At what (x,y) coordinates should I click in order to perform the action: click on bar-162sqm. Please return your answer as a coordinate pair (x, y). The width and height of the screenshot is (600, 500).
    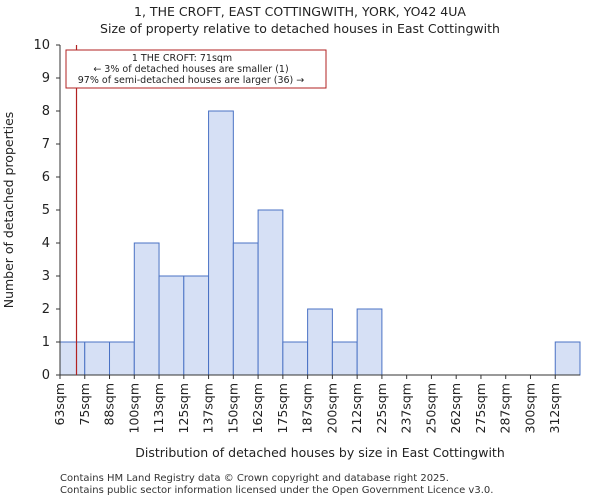
    Looking at the image, I should click on (270, 292).